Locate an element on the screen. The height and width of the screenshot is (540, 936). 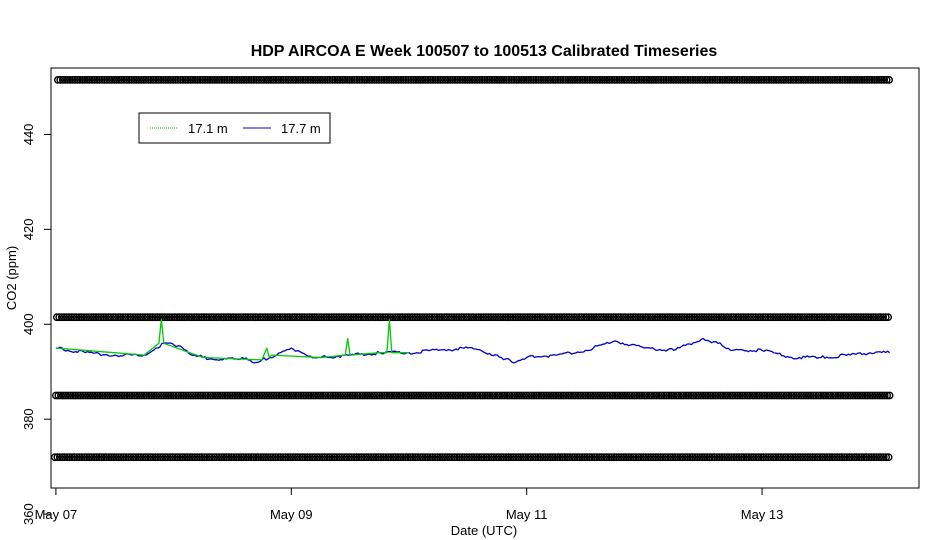
y-tick-label: 420 is located at coordinates (28, 230).